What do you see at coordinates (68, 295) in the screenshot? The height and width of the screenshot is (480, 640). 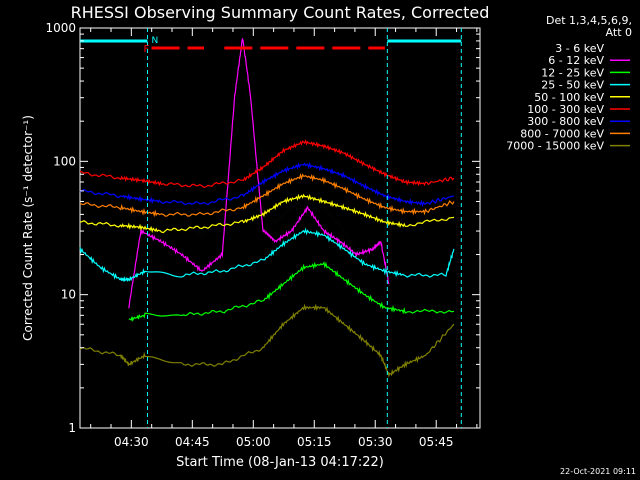 I see `y-tick-label: 10` at bounding box center [68, 295].